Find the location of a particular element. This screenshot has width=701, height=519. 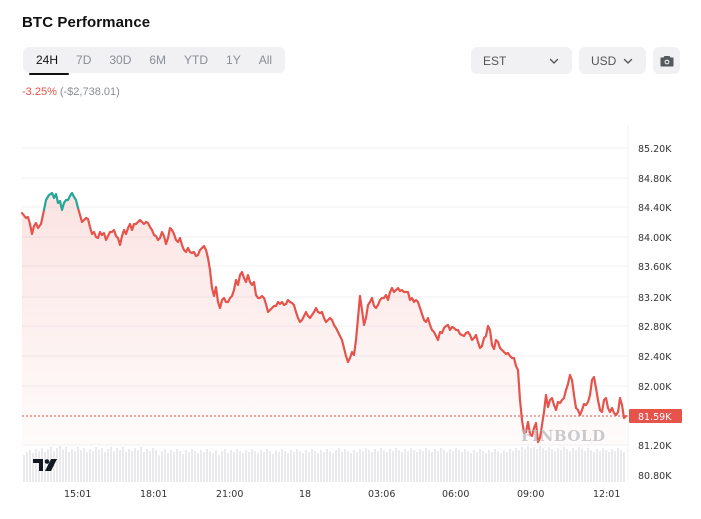

svg-text: 84.80K is located at coordinates (655, 179).